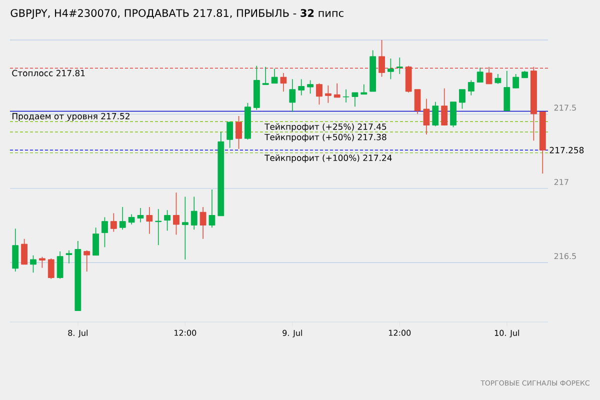 This screenshot has height=400, width=600. Describe the element at coordinates (71, 116) in the screenshot. I see `ref-line-label: Продаем от уровня 217.52` at that location.